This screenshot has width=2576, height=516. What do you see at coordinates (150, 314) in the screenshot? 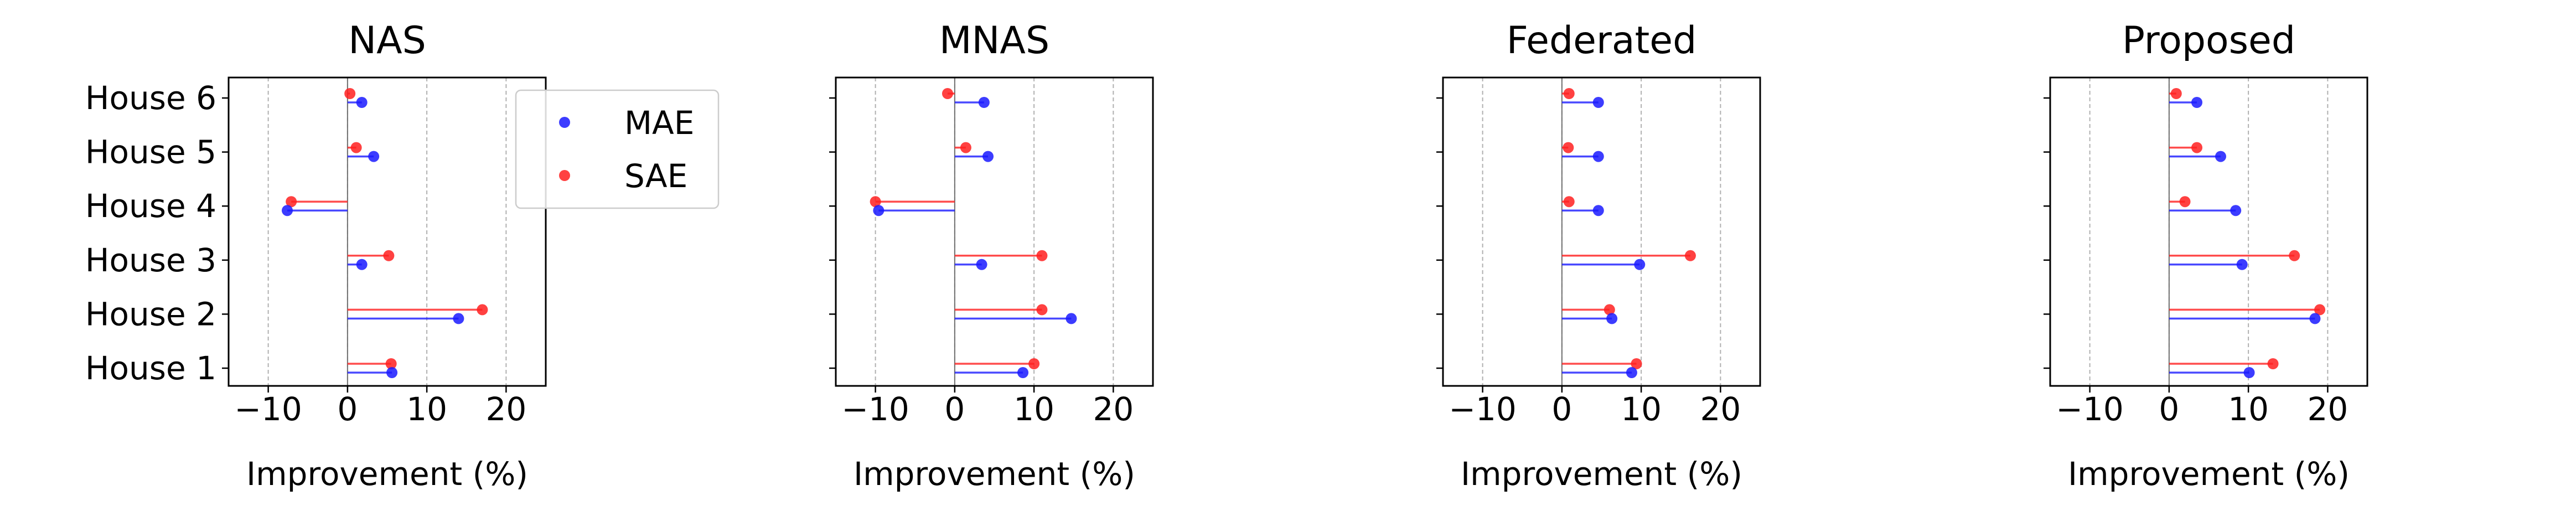
I see `y-tick-label: House 2` at bounding box center [150, 314].